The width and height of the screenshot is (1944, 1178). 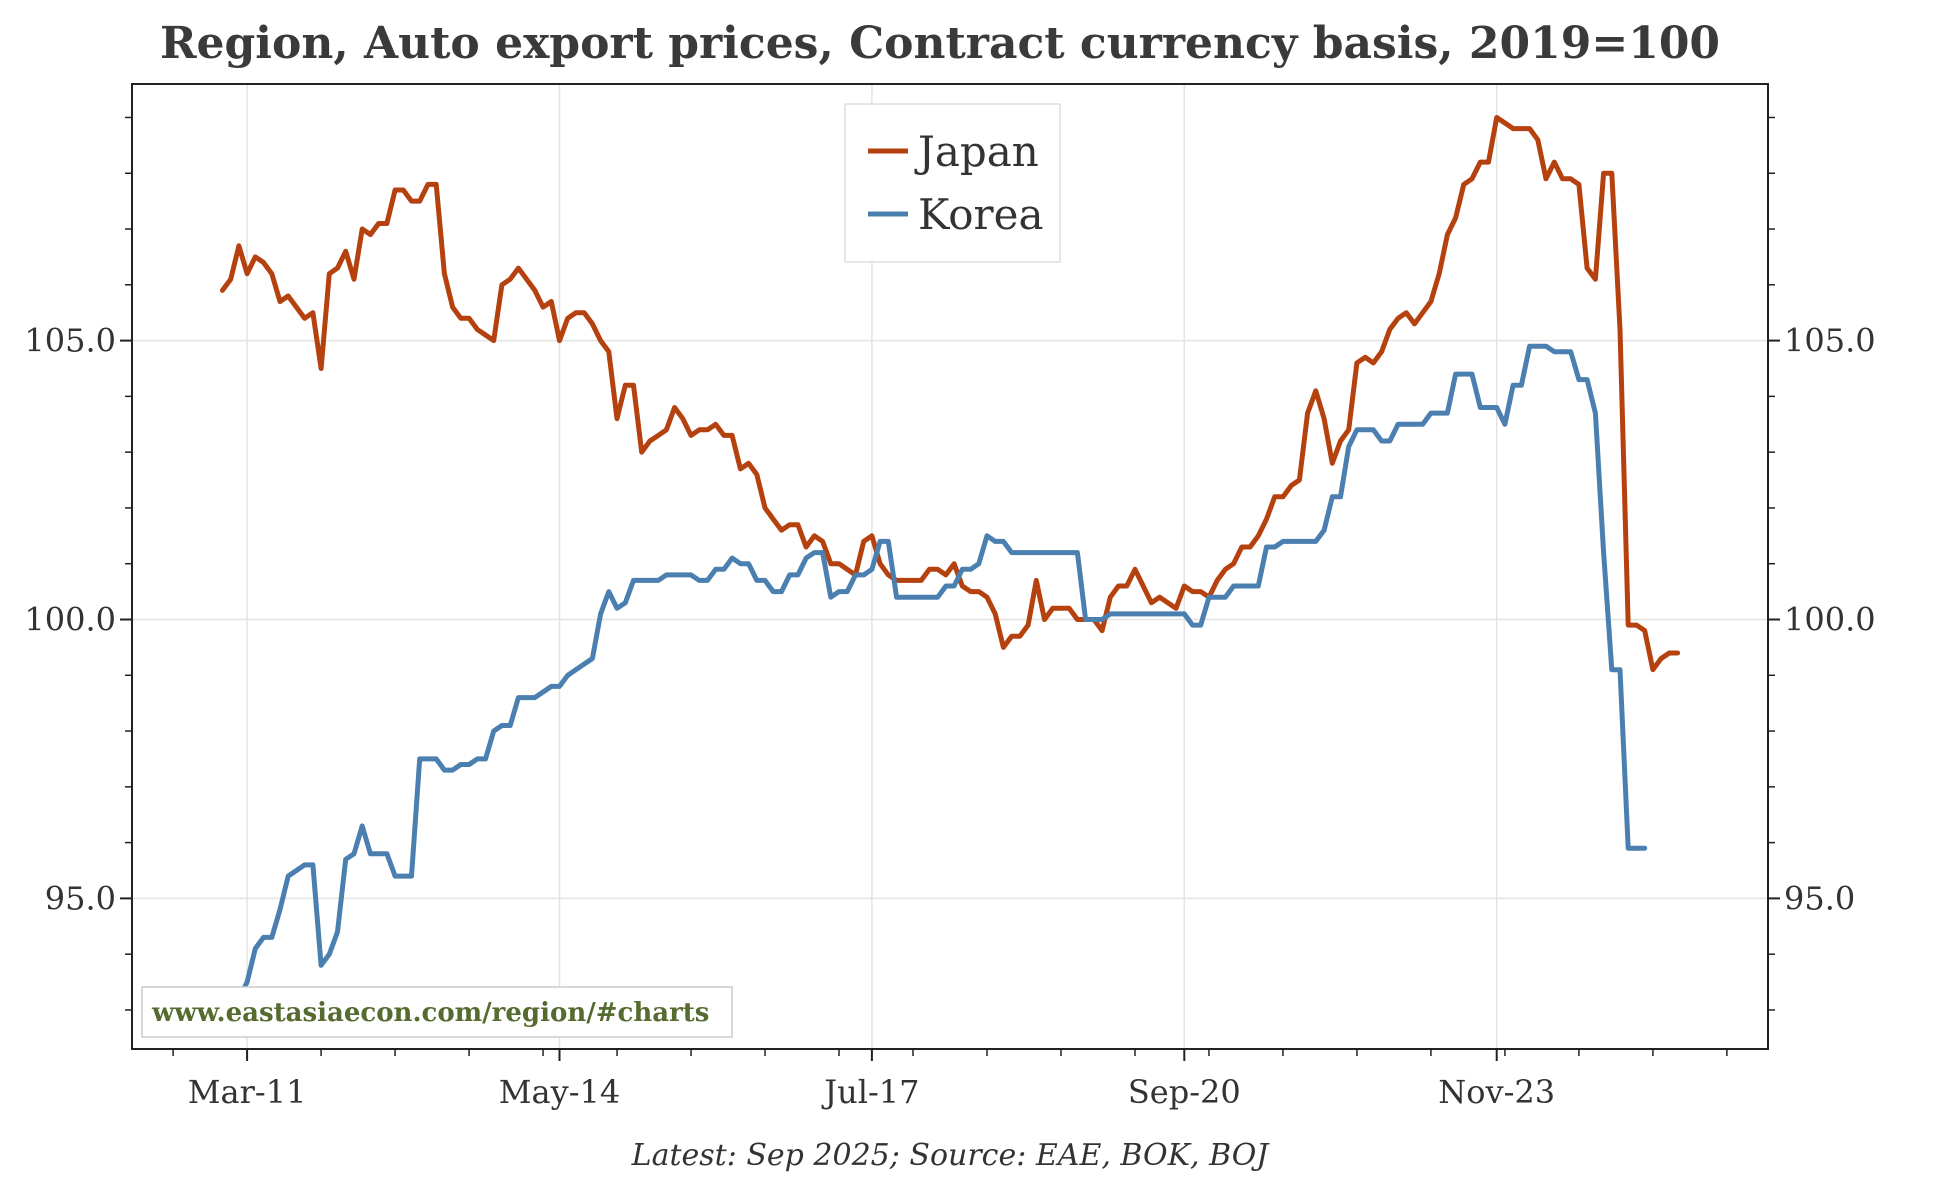 What do you see at coordinates (1819, 898) in the screenshot?
I see `y-tick-label-right: 95.0` at bounding box center [1819, 898].